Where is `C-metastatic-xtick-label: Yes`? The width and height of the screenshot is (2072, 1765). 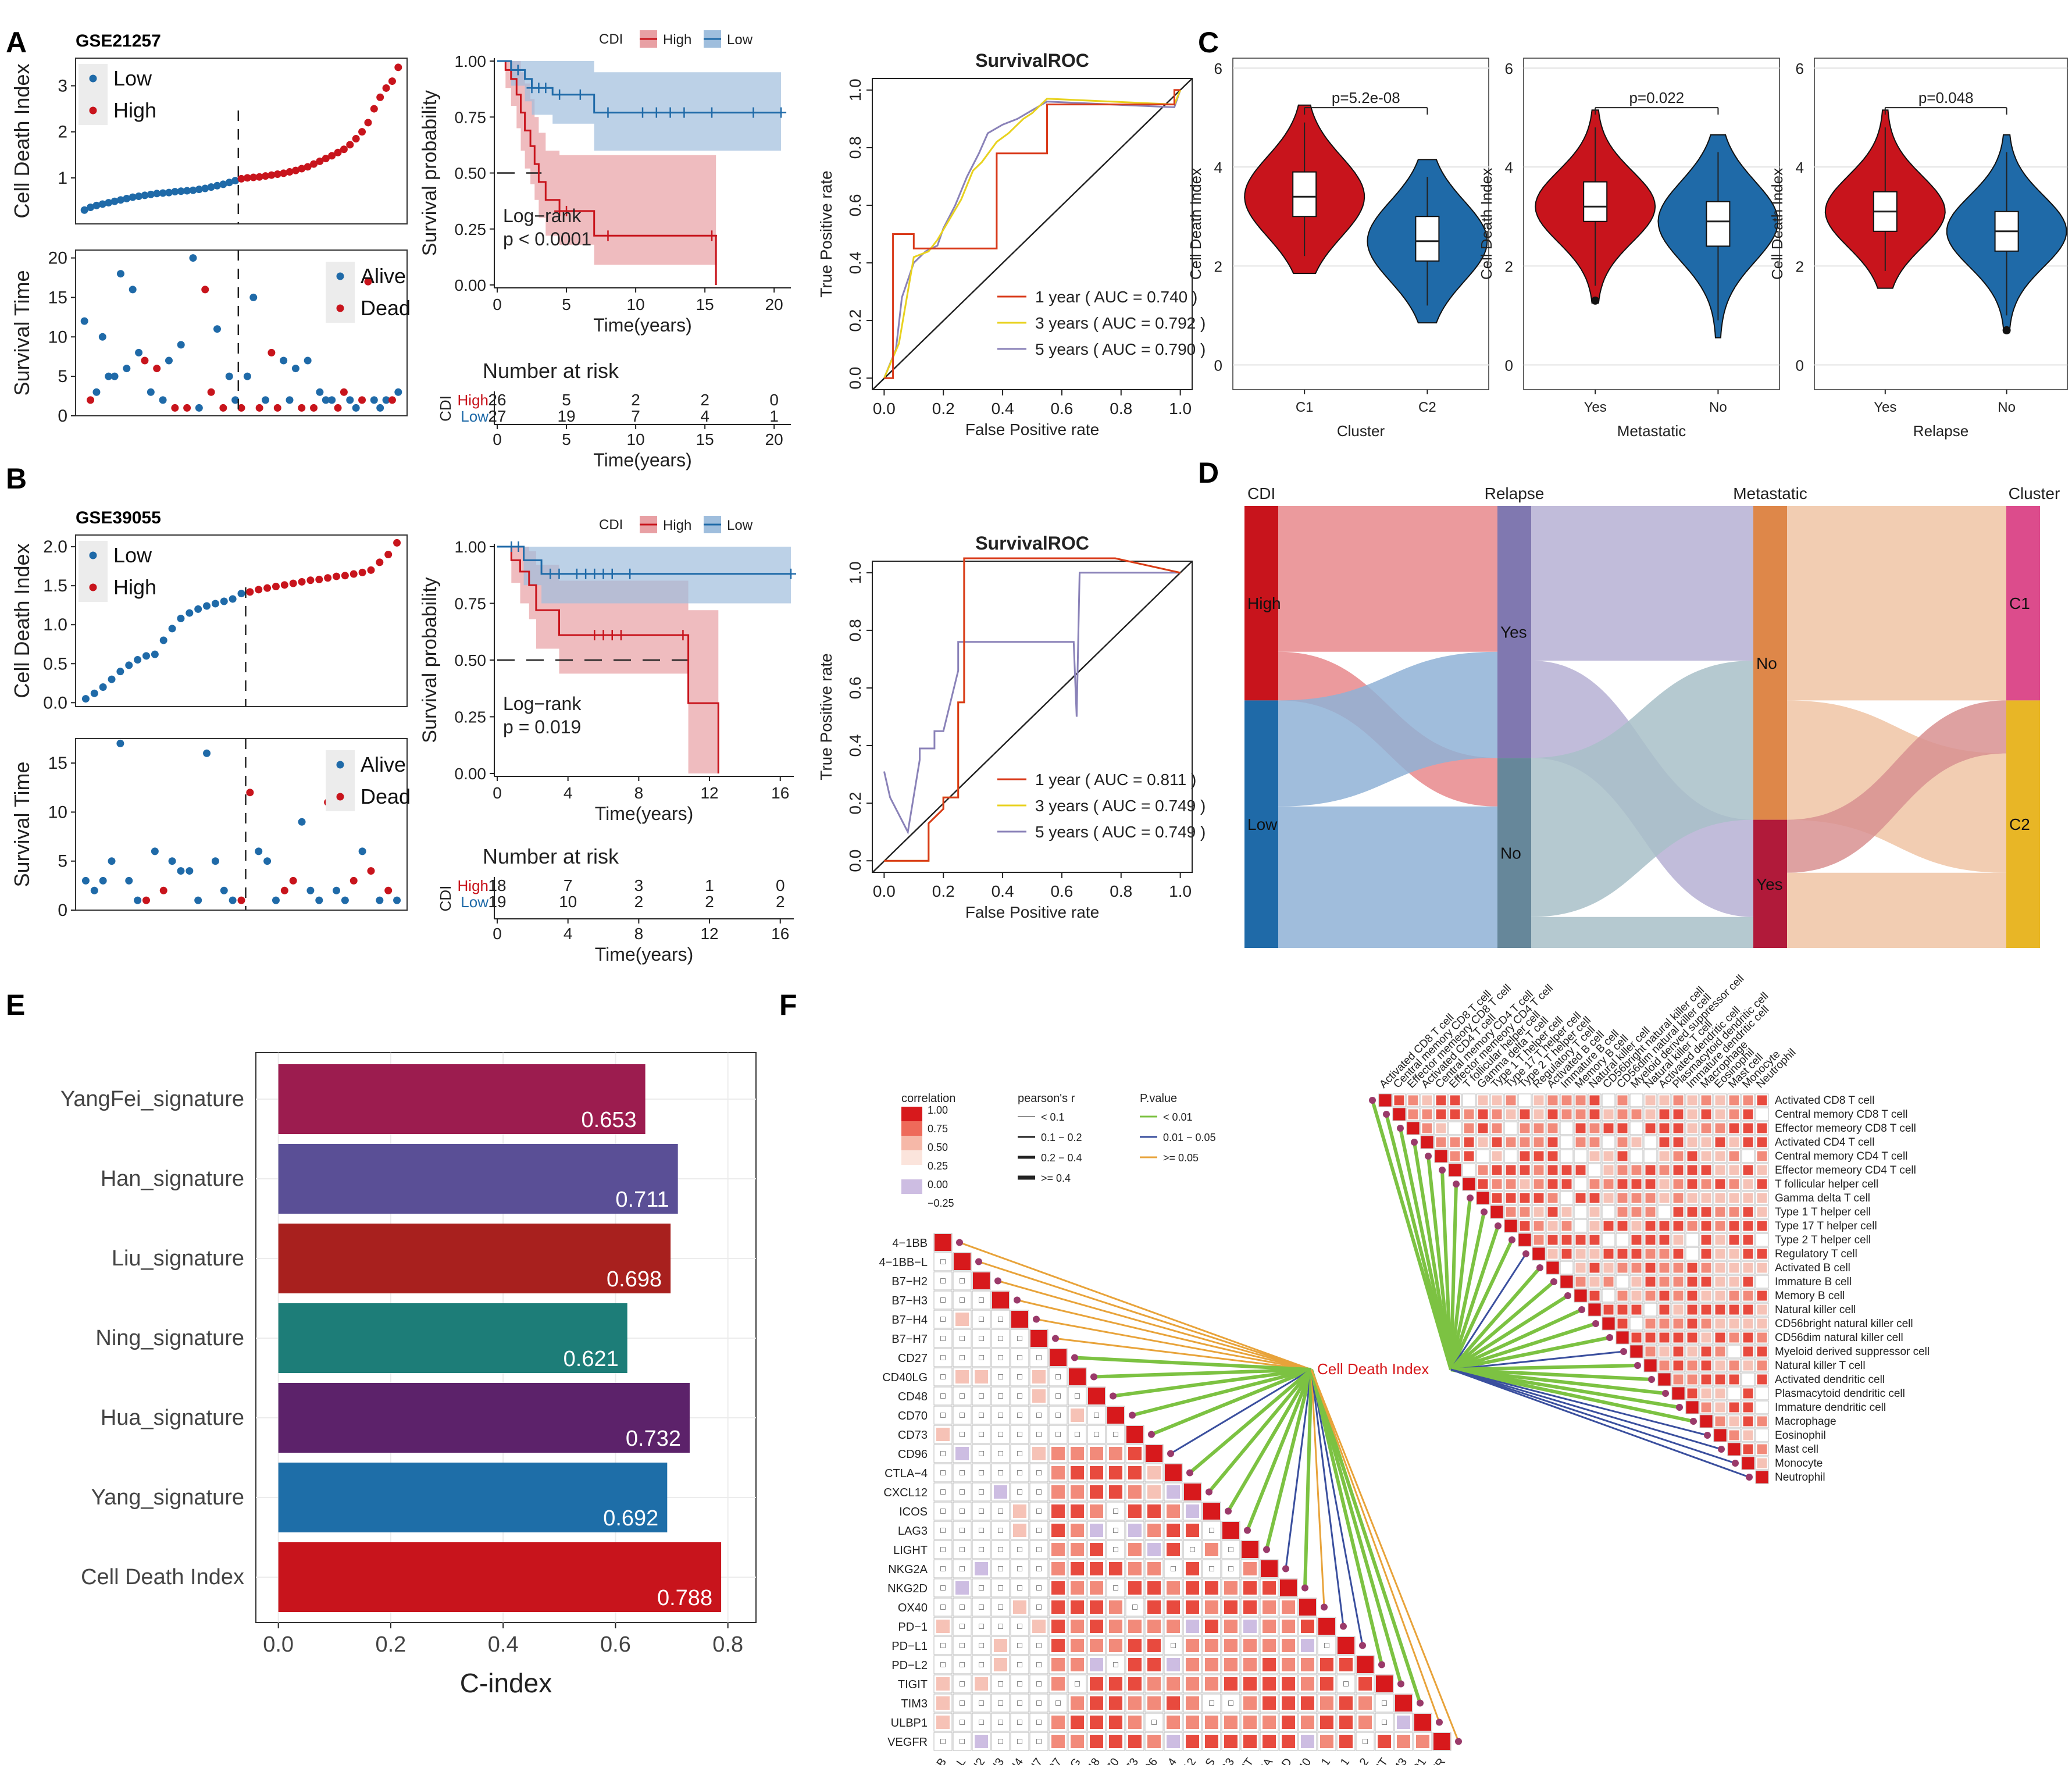
C-metastatic-xtick-label: Yes is located at coordinates (1595, 408).